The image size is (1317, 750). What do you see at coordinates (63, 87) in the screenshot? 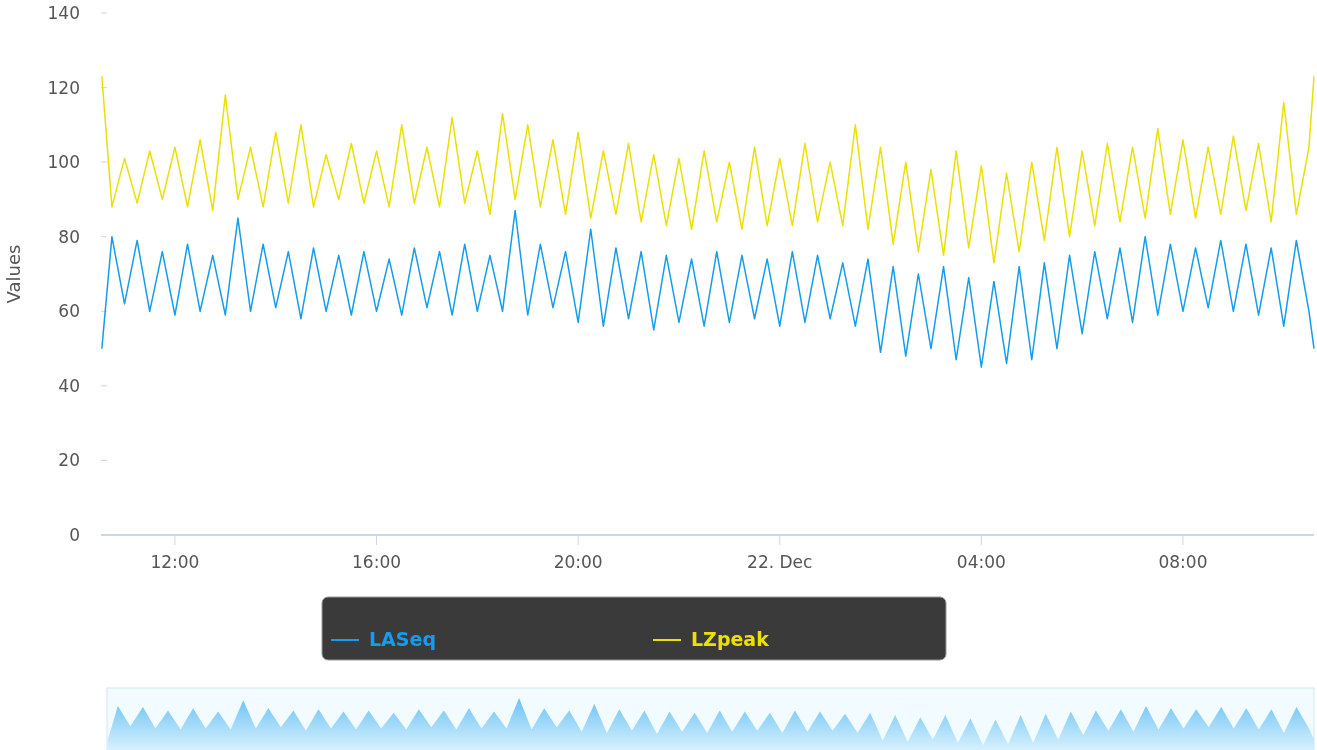
I see `y-tick-label: 120` at bounding box center [63, 87].